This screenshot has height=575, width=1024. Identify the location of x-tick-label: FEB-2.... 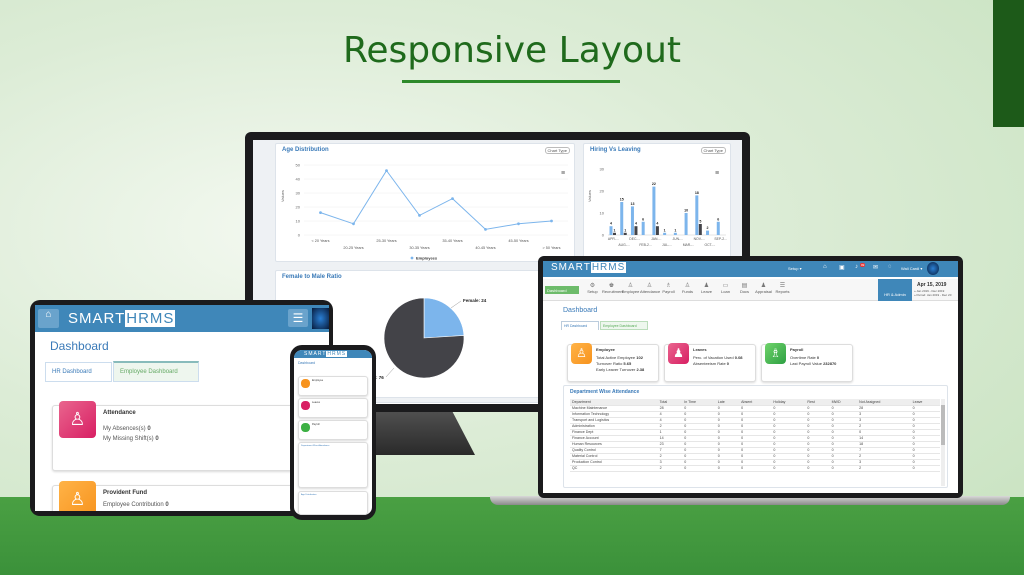
(645, 245).